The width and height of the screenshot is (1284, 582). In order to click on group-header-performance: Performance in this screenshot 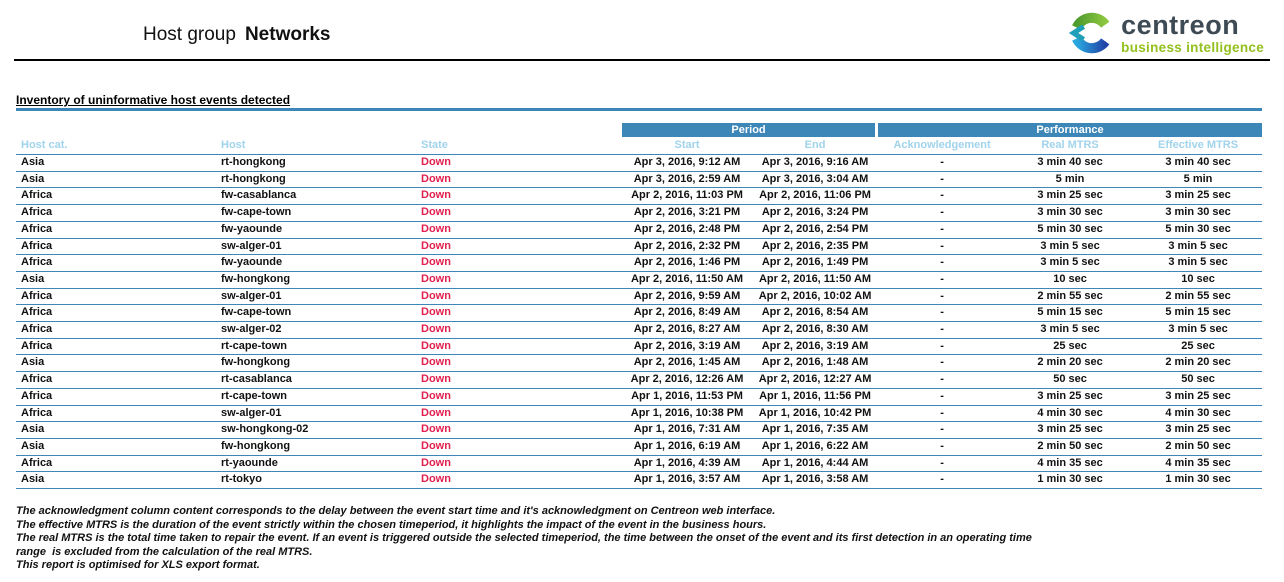, I will do `click(1070, 130)`.